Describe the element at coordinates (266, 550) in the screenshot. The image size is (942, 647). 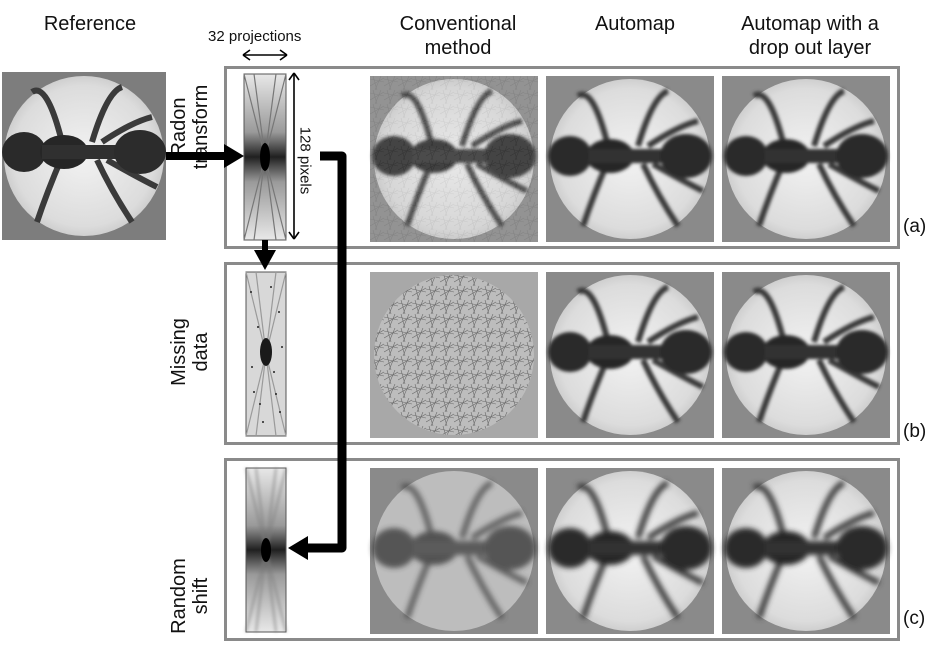
I see `sinogram-random-shift` at that location.